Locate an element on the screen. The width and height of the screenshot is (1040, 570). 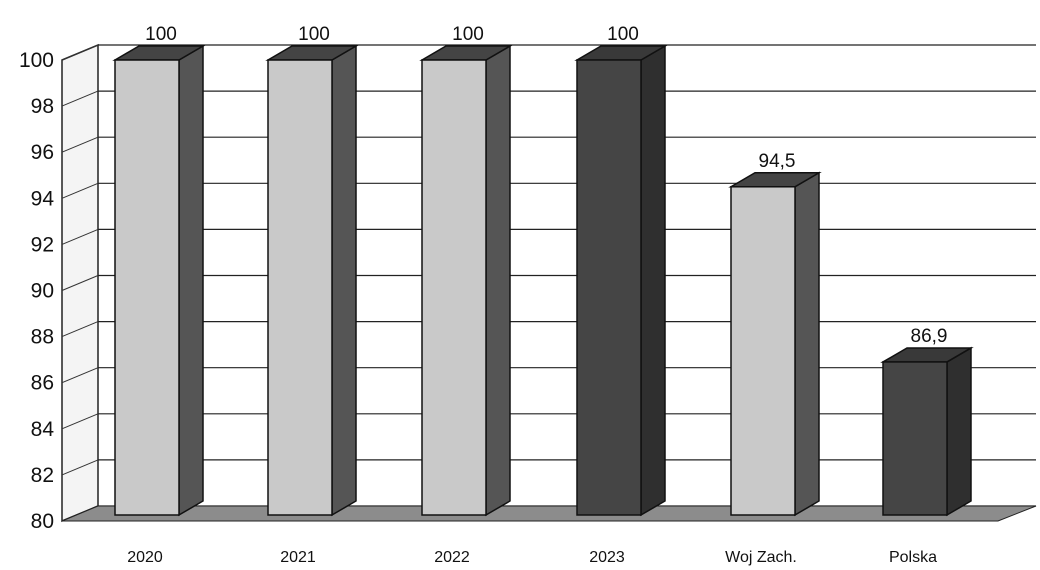
y-tick-label: 80 is located at coordinates (42, 521).